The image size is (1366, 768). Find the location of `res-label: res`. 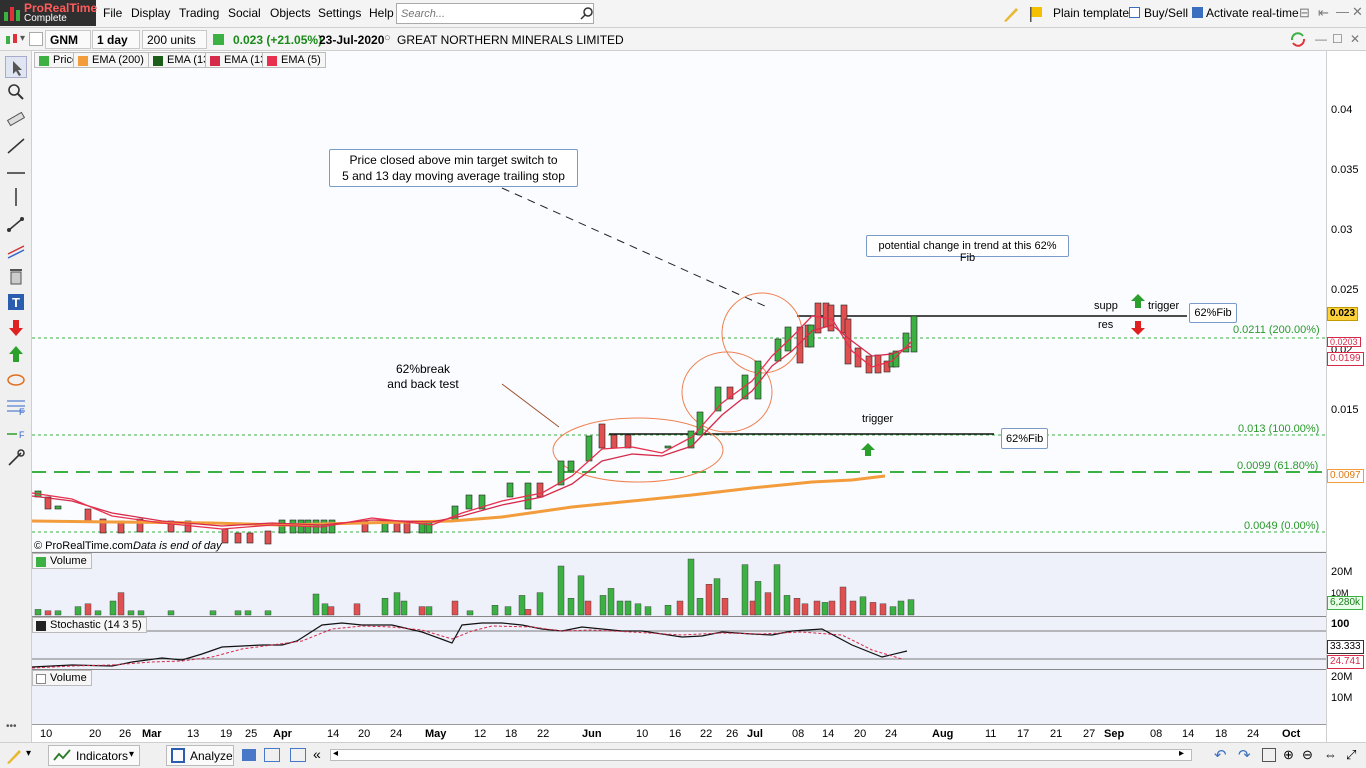

res-label: res is located at coordinates (1106, 325).